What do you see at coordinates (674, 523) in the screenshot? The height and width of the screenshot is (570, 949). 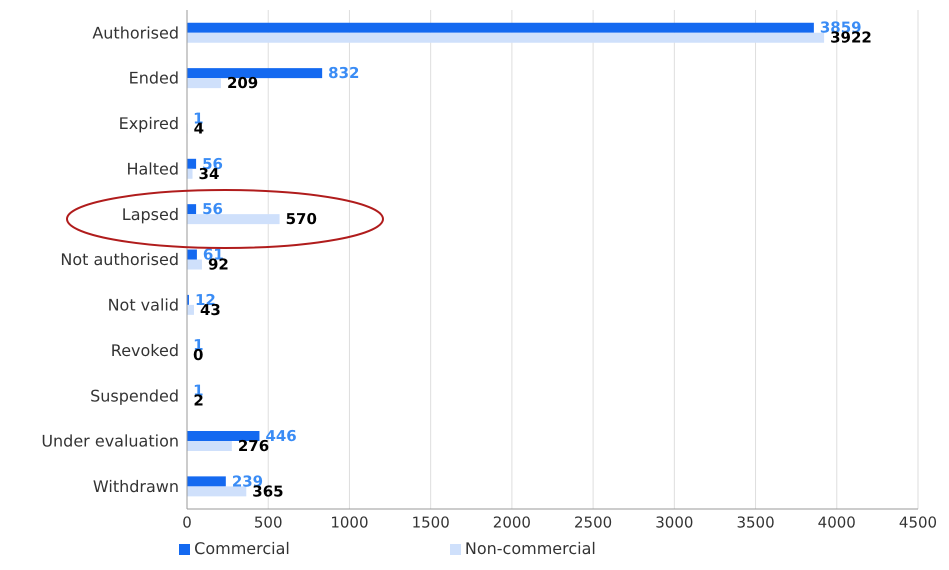 I see `x-tick-label: 3000` at bounding box center [674, 523].